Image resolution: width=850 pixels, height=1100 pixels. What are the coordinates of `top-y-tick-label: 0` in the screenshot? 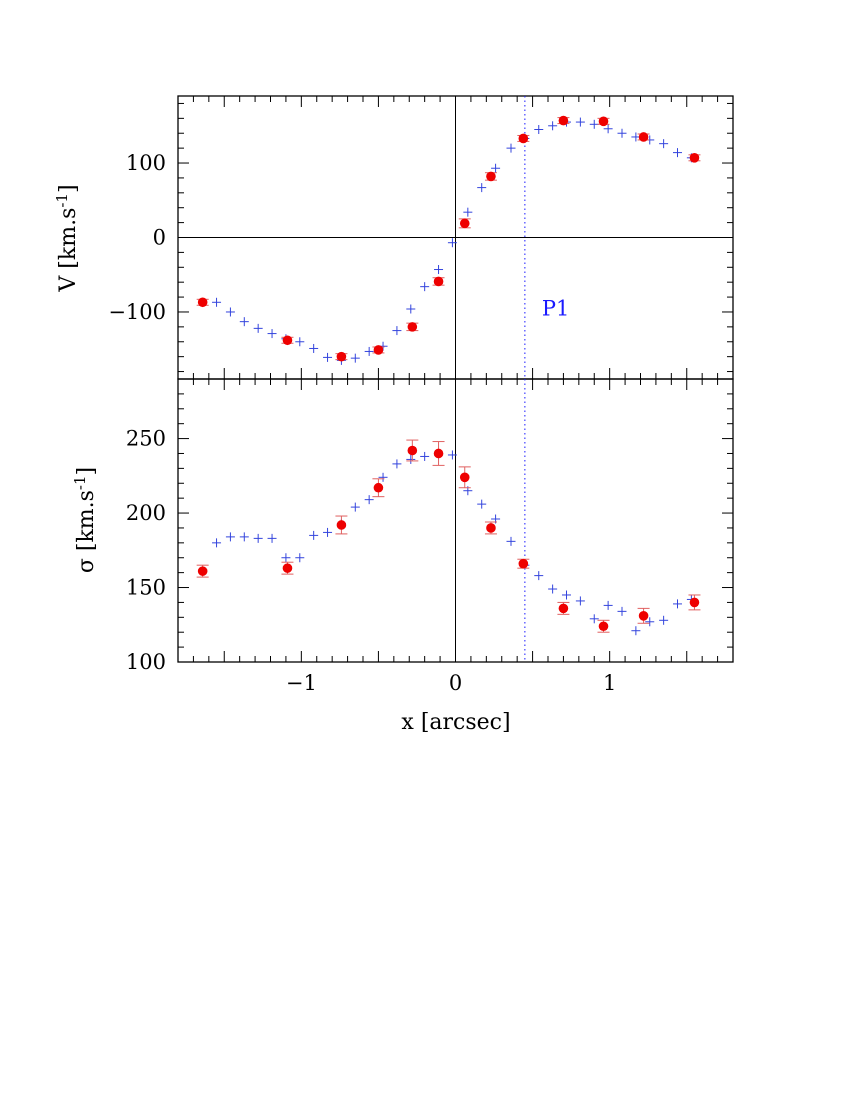 It's located at (159, 238).